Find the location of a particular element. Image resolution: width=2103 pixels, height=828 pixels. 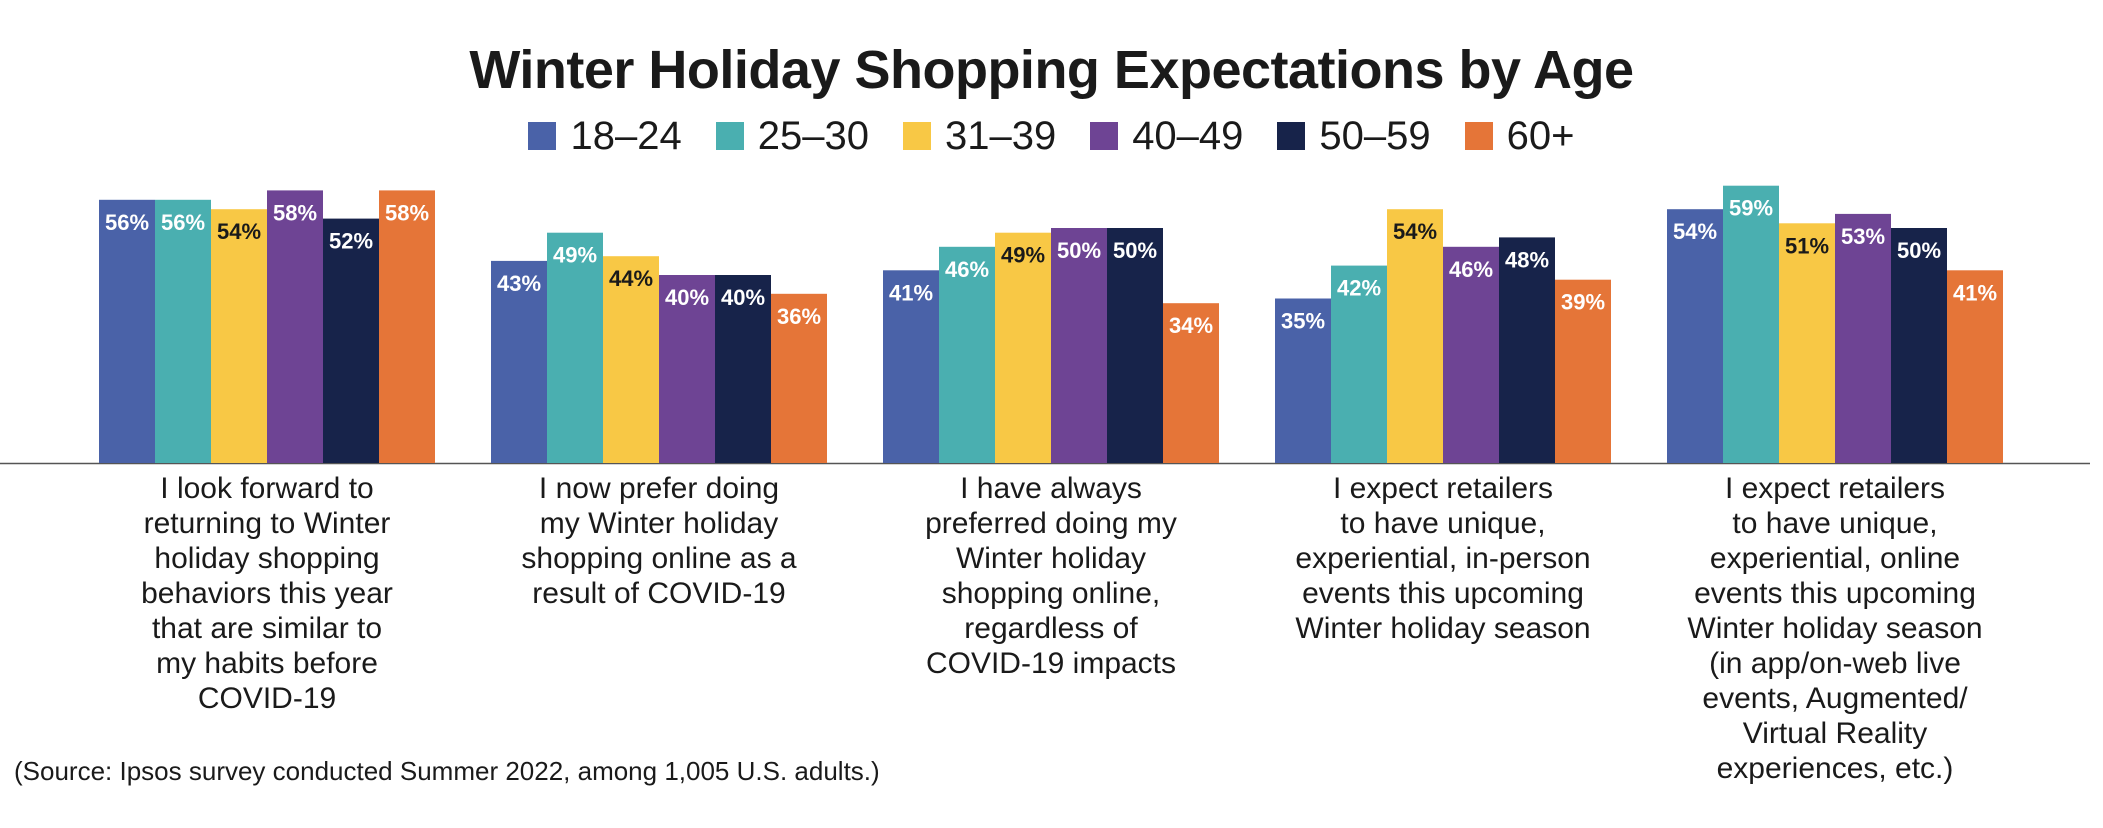

data-label-1-6: 58% is located at coordinates (407, 212).